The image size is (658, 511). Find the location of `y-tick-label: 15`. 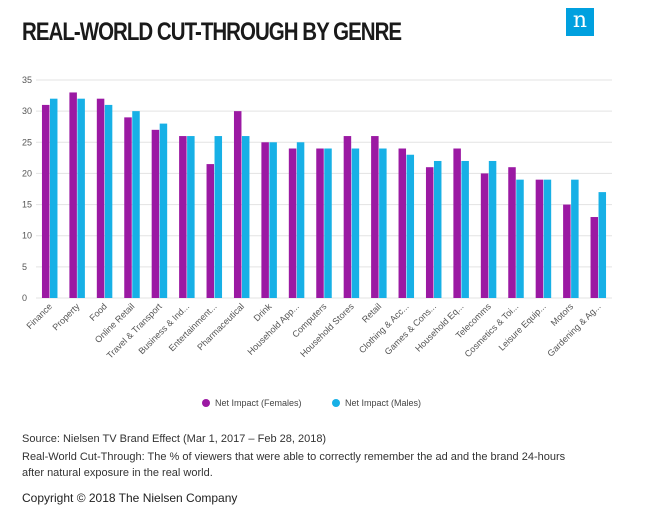

y-tick-label: 15 is located at coordinates (27, 205).